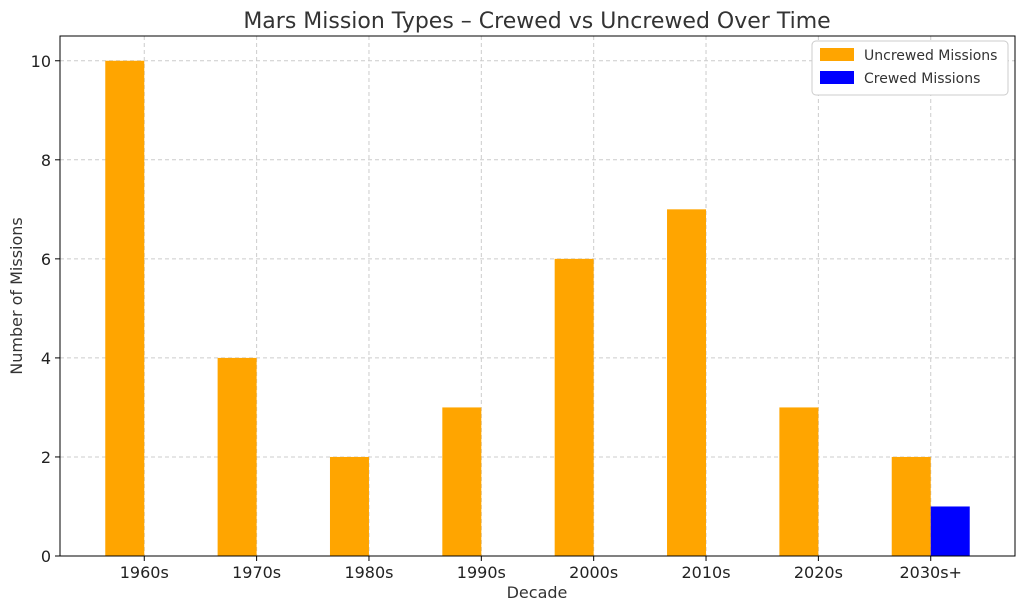  Describe the element at coordinates (41, 61) in the screenshot. I see `y-tick-label: 10` at that location.